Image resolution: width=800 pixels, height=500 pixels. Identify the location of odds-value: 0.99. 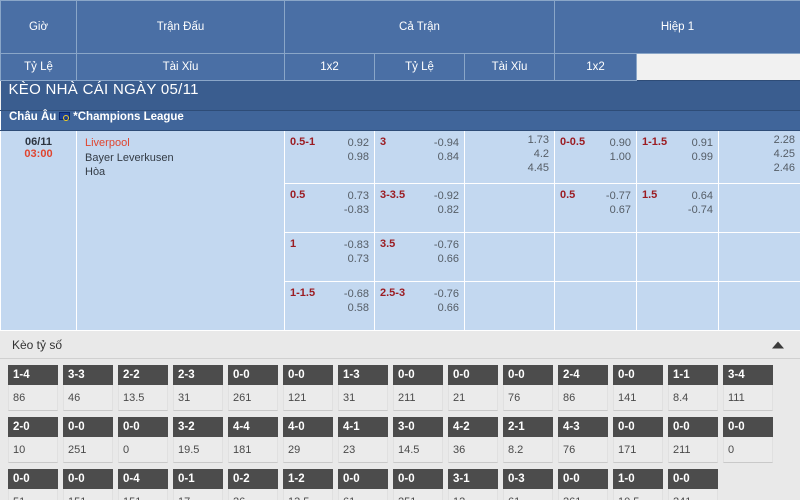
(702, 157).